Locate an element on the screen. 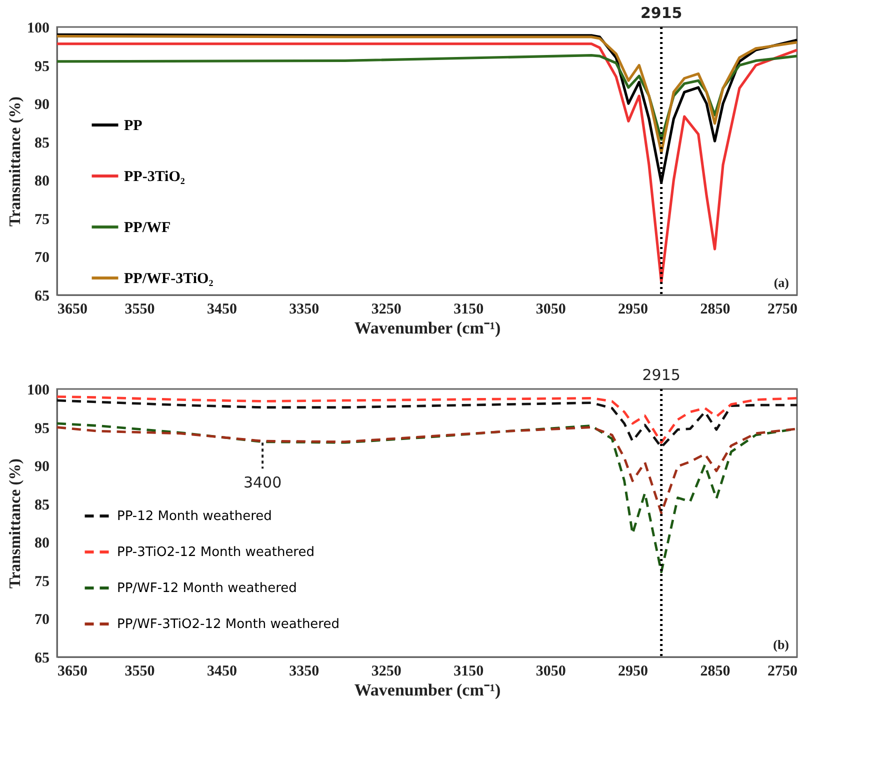 The image size is (876, 757). legend-label: PP/WF-12 Month weathered is located at coordinates (207, 588).